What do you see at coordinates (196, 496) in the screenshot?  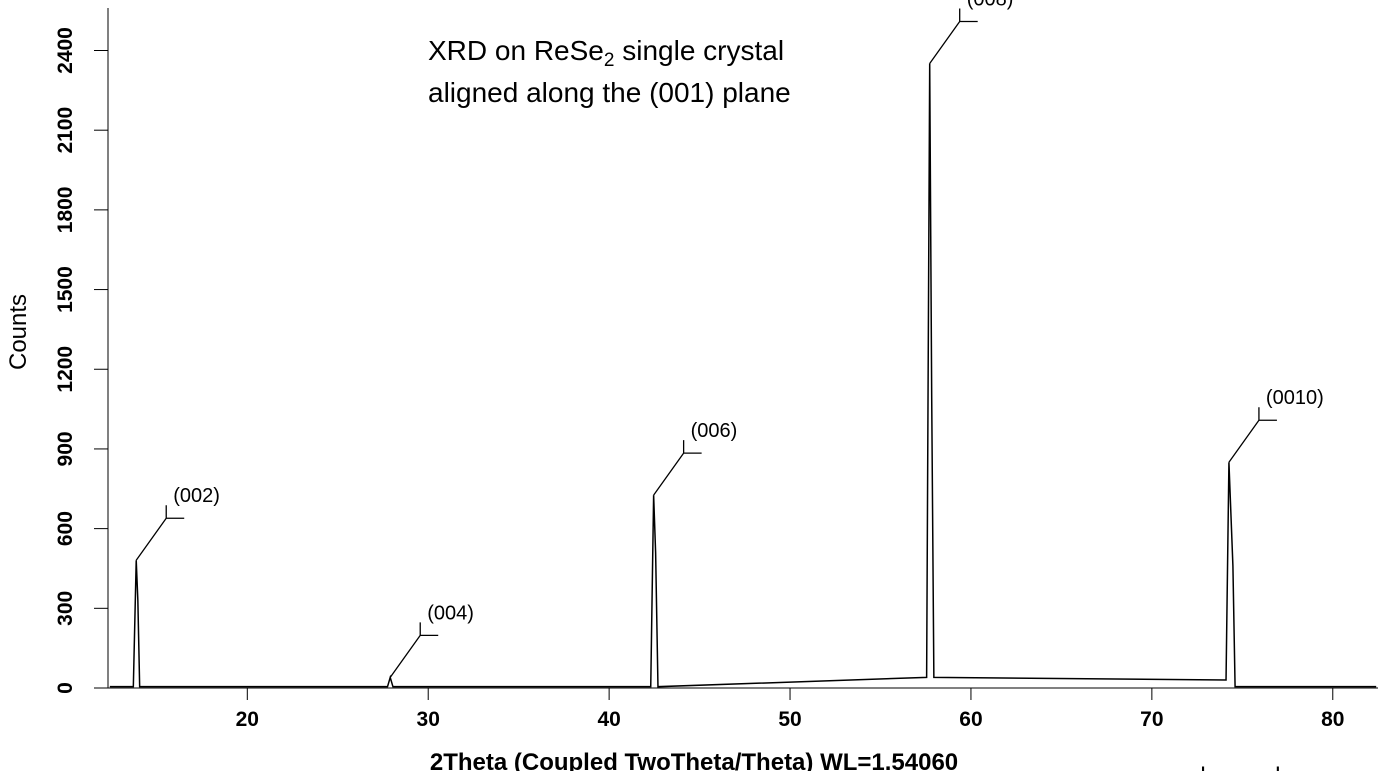 I see `annotation: (002)` at bounding box center [196, 496].